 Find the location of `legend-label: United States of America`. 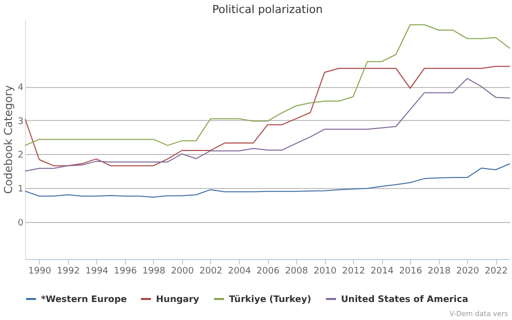

legend-label: United States of America is located at coordinates (404, 300).